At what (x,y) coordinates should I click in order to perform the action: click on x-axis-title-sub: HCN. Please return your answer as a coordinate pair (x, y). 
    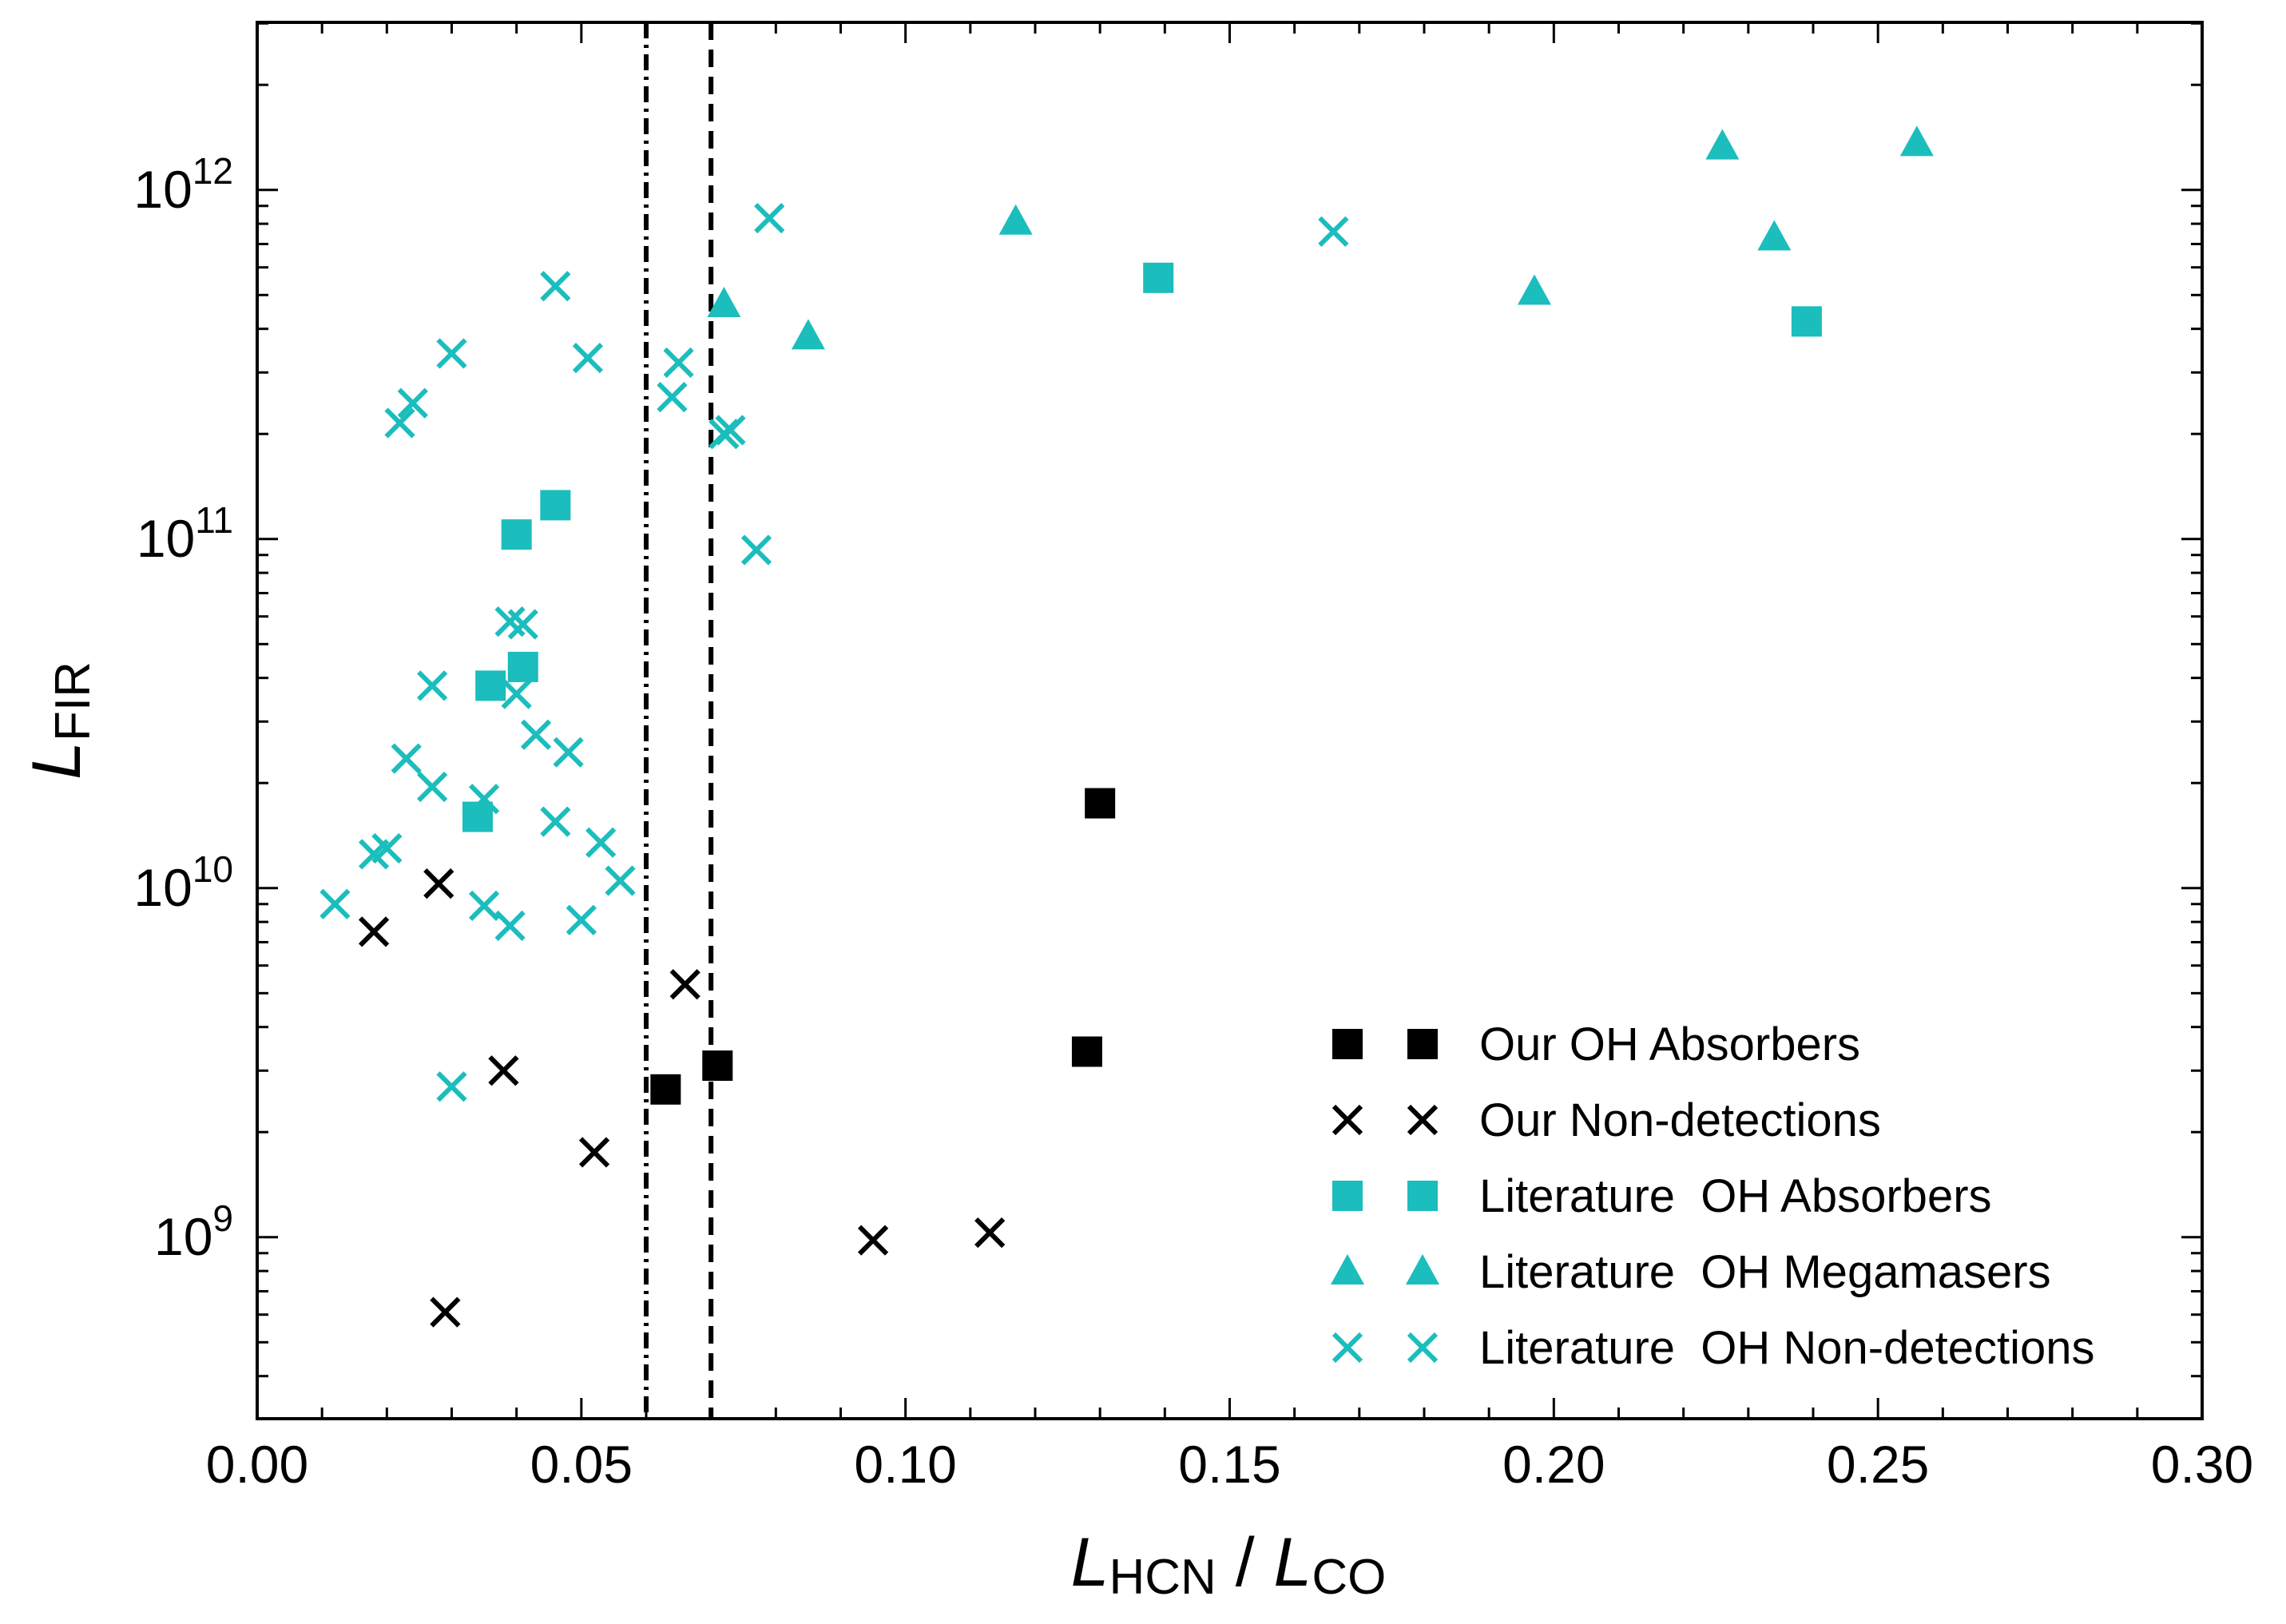
    Looking at the image, I should click on (1162, 1577).